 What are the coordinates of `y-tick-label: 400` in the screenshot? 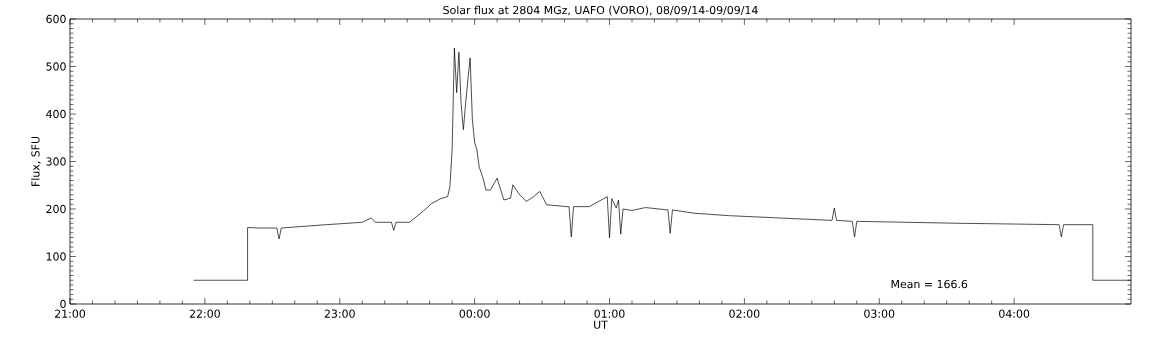 It's located at (56, 114).